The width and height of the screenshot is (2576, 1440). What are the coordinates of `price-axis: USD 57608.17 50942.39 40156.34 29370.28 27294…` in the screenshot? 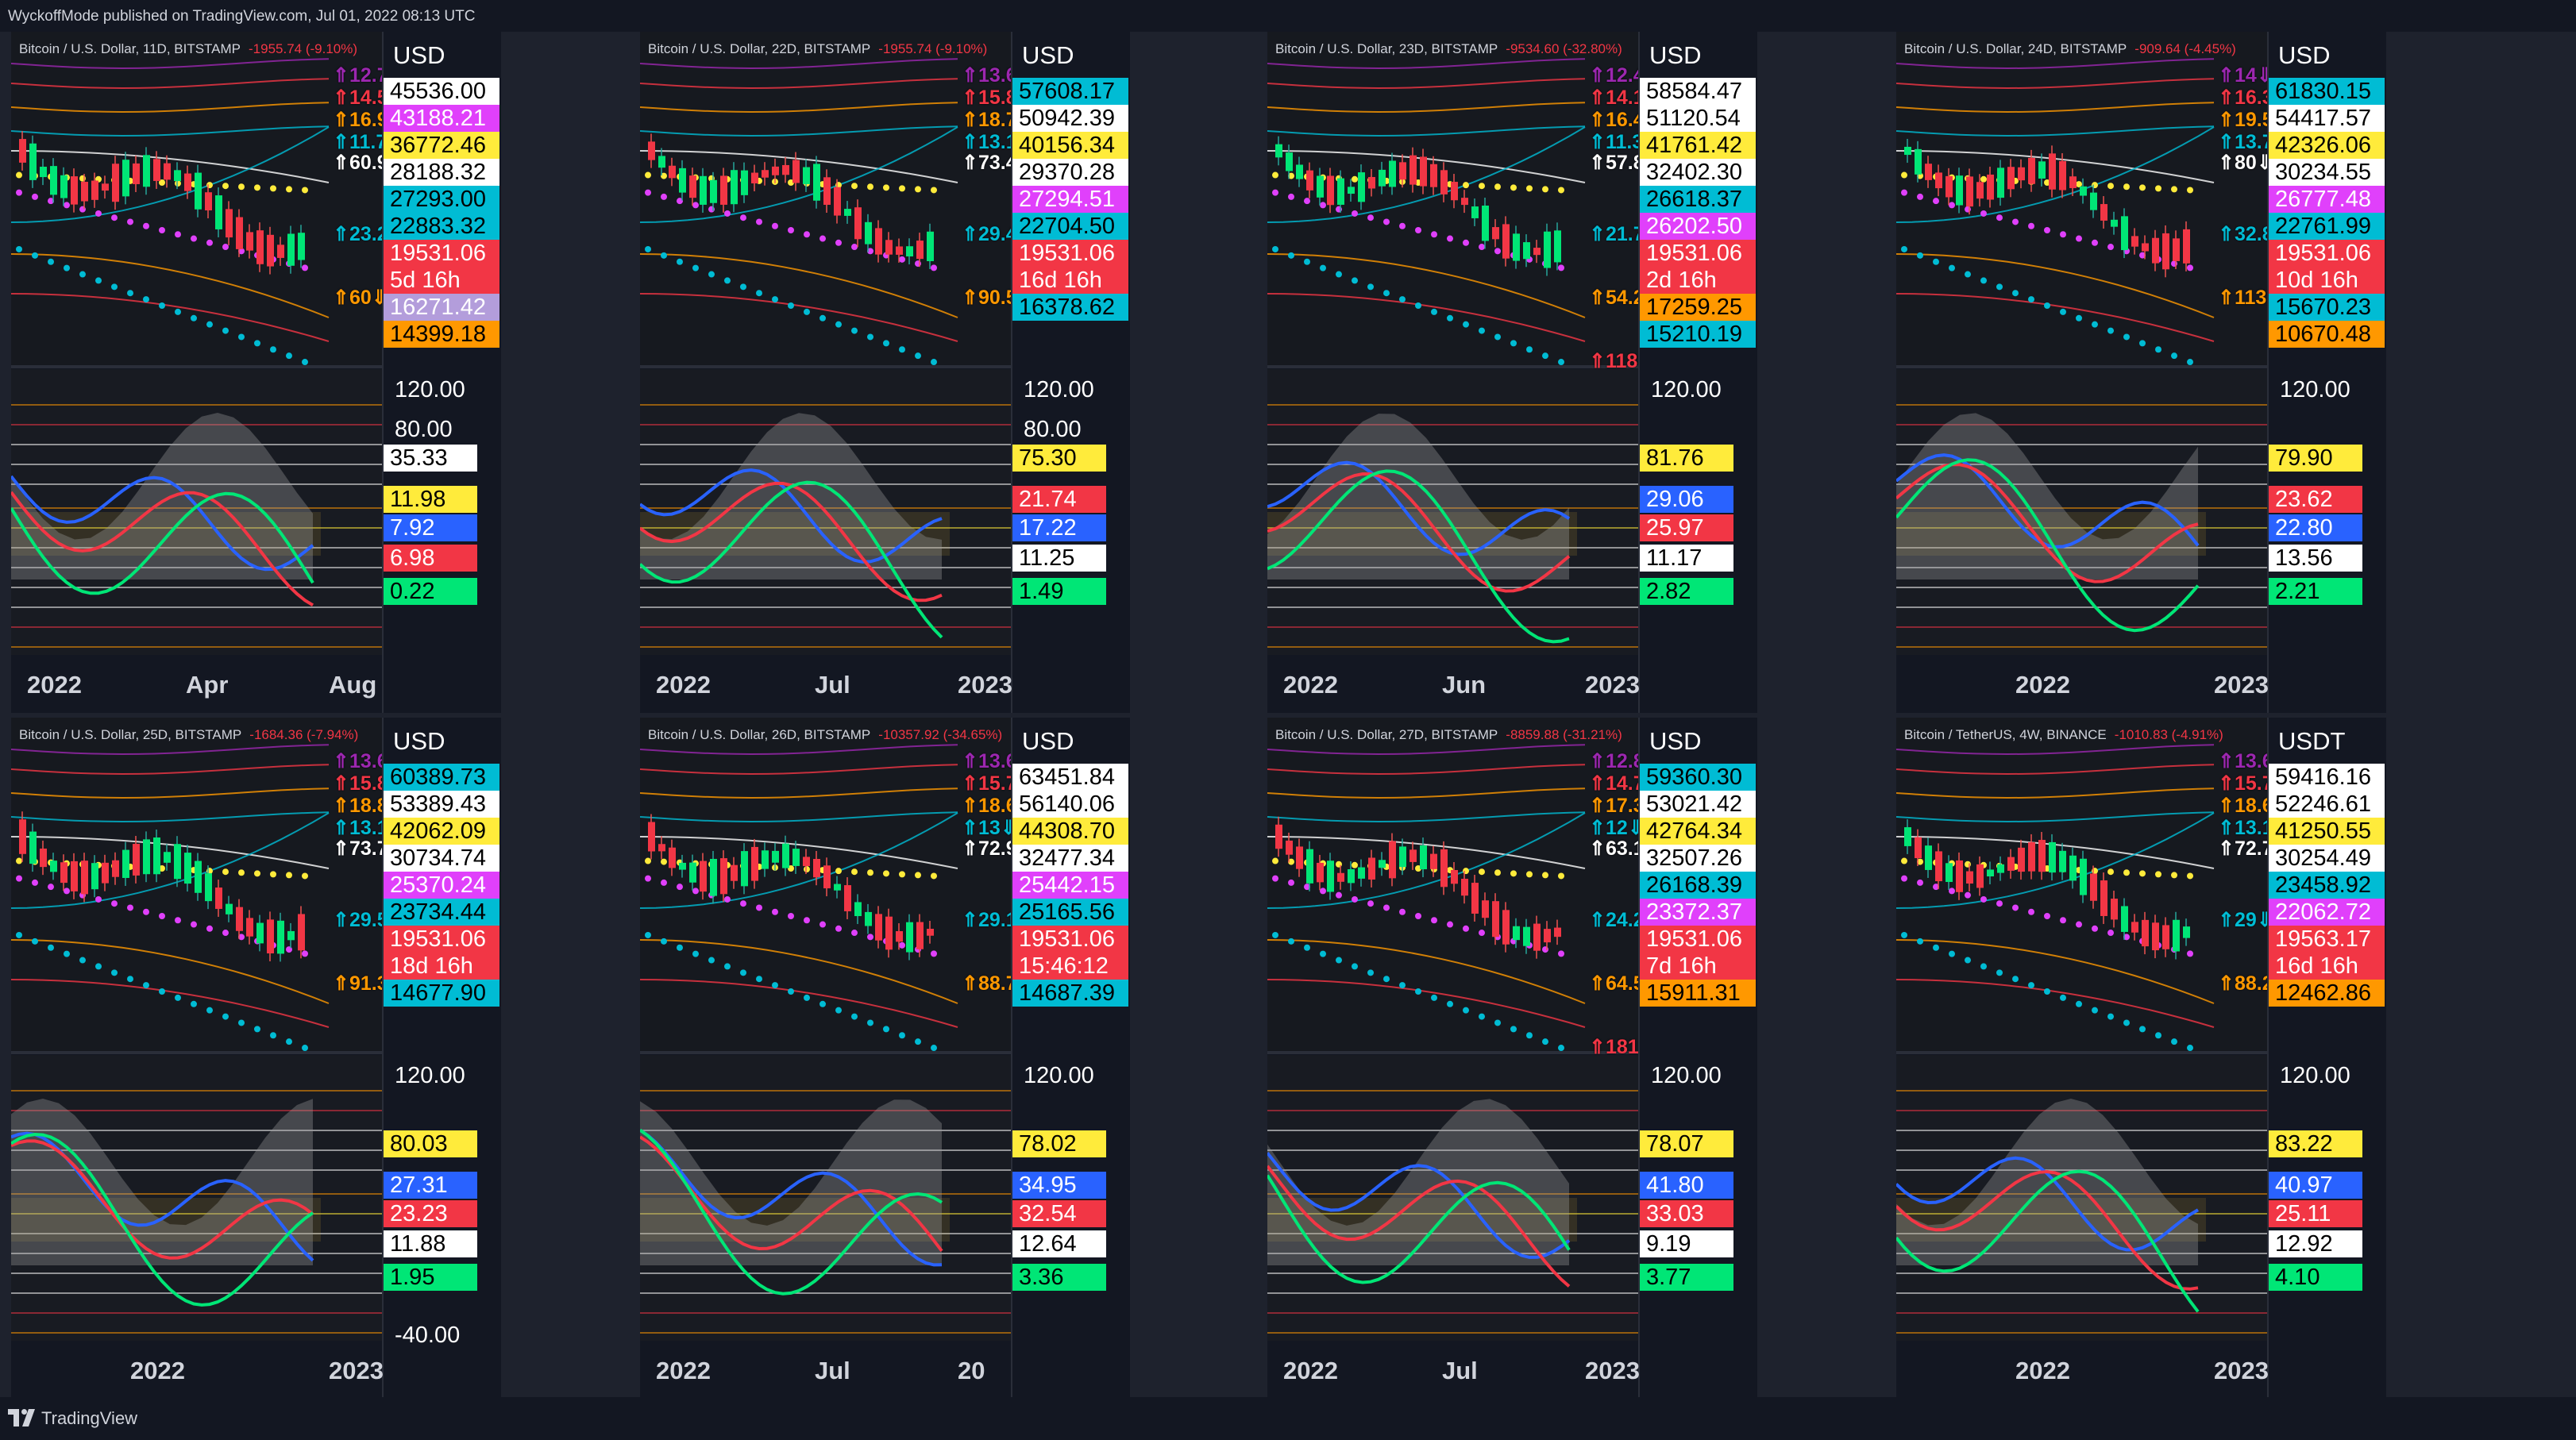 It's located at (1070, 372).